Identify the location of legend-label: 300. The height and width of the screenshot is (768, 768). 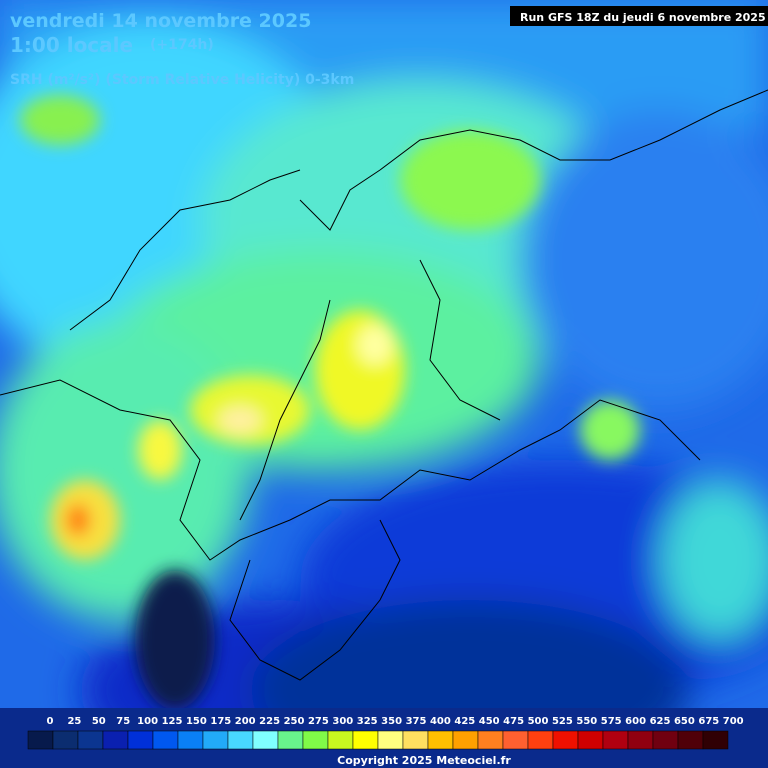
(342, 721).